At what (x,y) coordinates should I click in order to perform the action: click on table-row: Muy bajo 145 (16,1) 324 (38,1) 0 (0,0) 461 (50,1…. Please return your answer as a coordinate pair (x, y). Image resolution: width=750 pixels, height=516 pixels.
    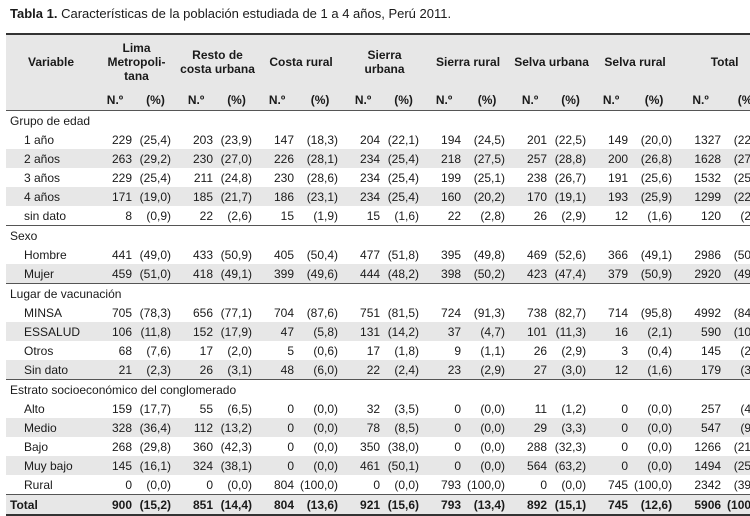
    Looking at the image, I should click on (378, 465).